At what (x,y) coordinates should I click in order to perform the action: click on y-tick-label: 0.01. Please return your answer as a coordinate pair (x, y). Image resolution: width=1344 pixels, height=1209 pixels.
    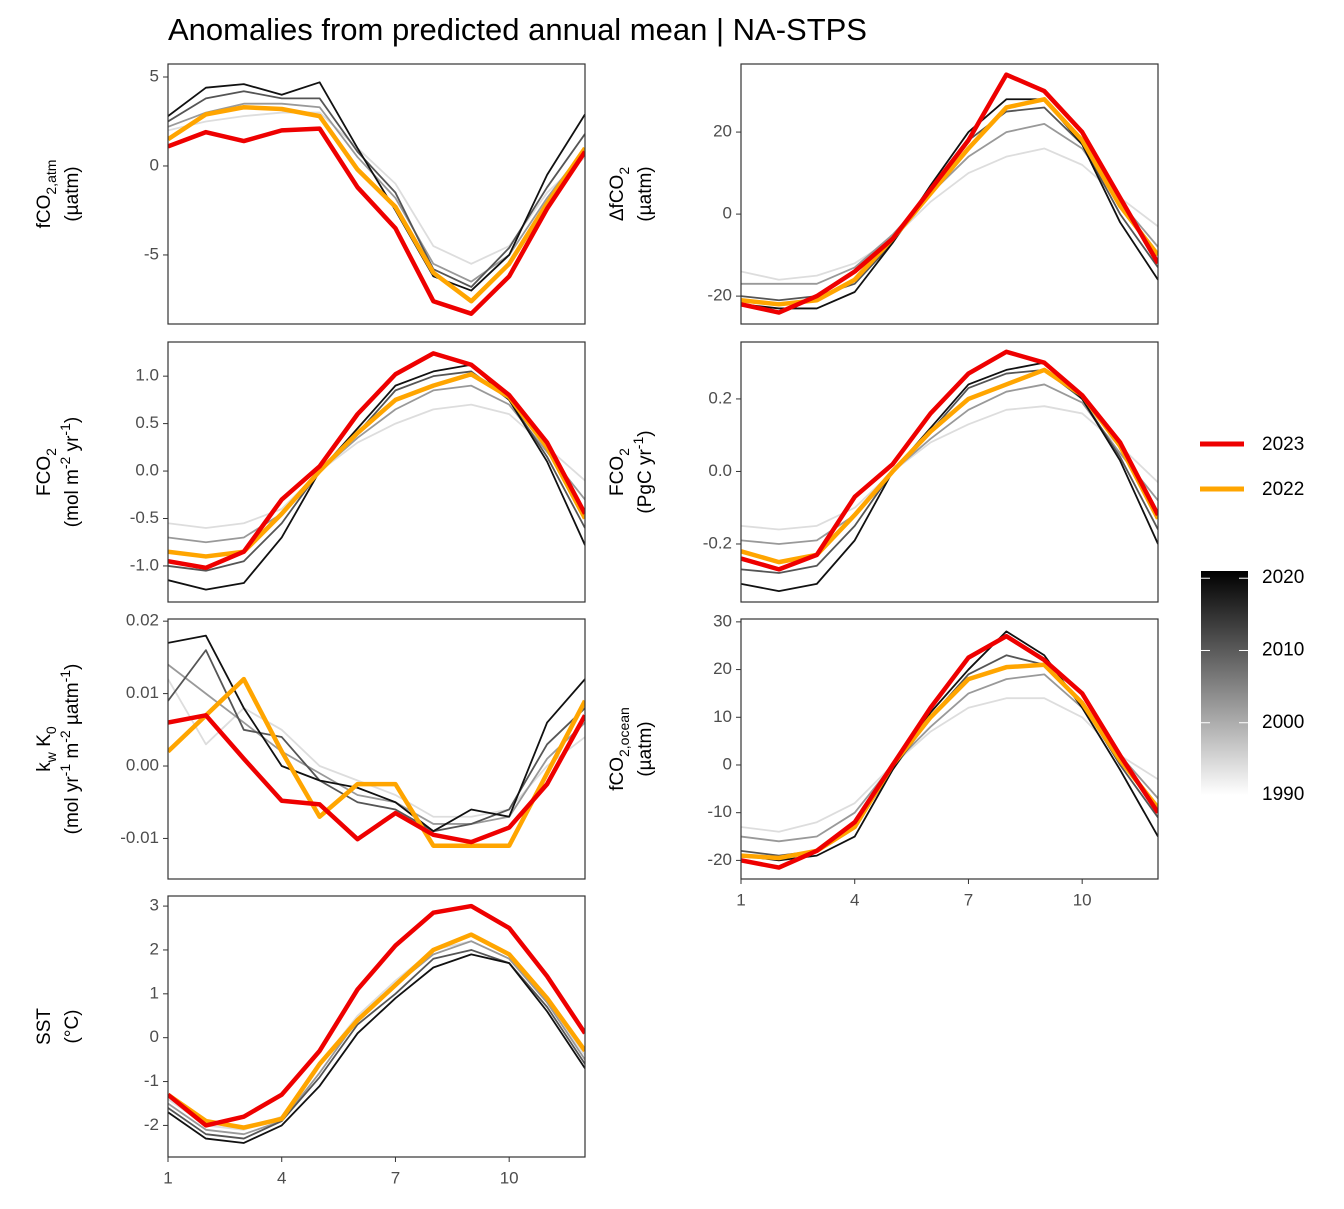
    Looking at the image, I should click on (142, 692).